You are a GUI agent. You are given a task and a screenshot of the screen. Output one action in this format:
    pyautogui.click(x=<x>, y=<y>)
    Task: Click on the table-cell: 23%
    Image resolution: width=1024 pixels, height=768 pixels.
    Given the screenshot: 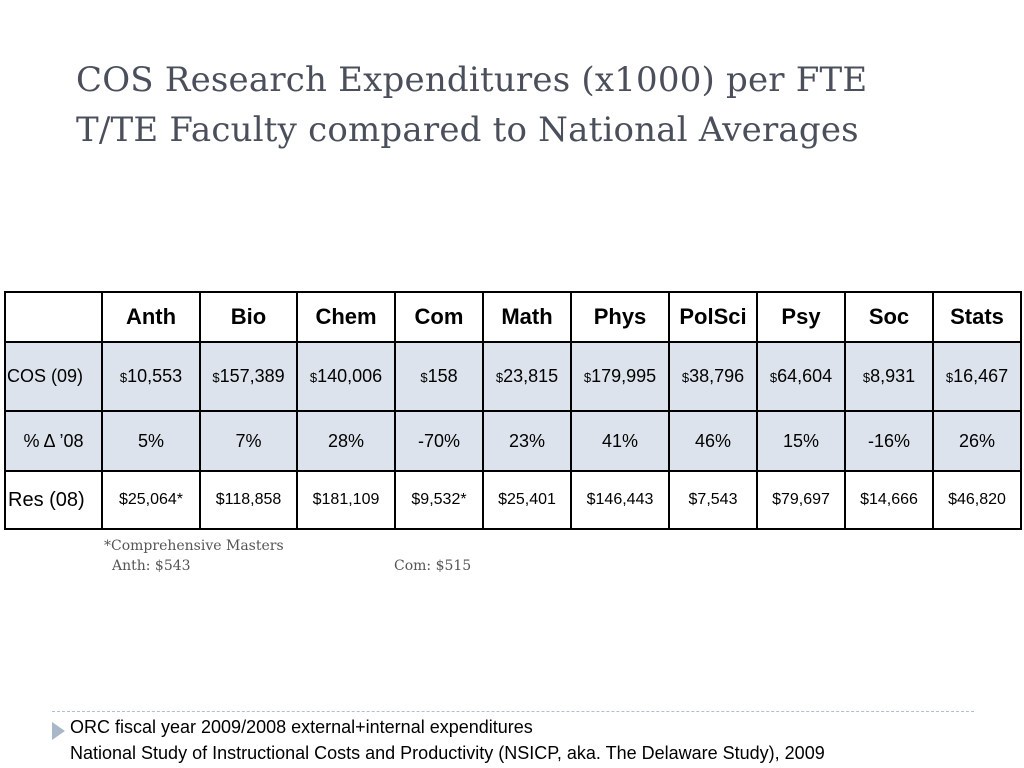 What is the action you would take?
    pyautogui.click(x=527, y=441)
    